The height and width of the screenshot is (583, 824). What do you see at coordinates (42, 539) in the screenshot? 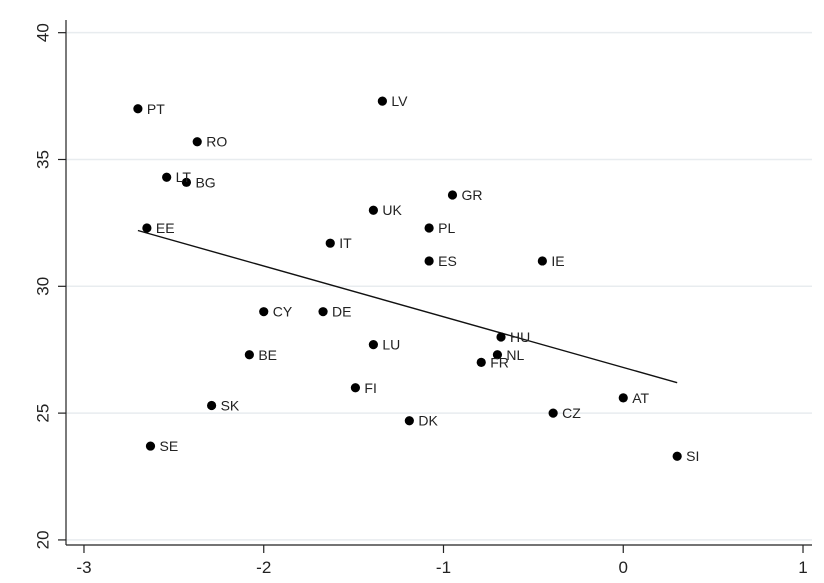
I see `y-tick-label: 20` at bounding box center [42, 539].